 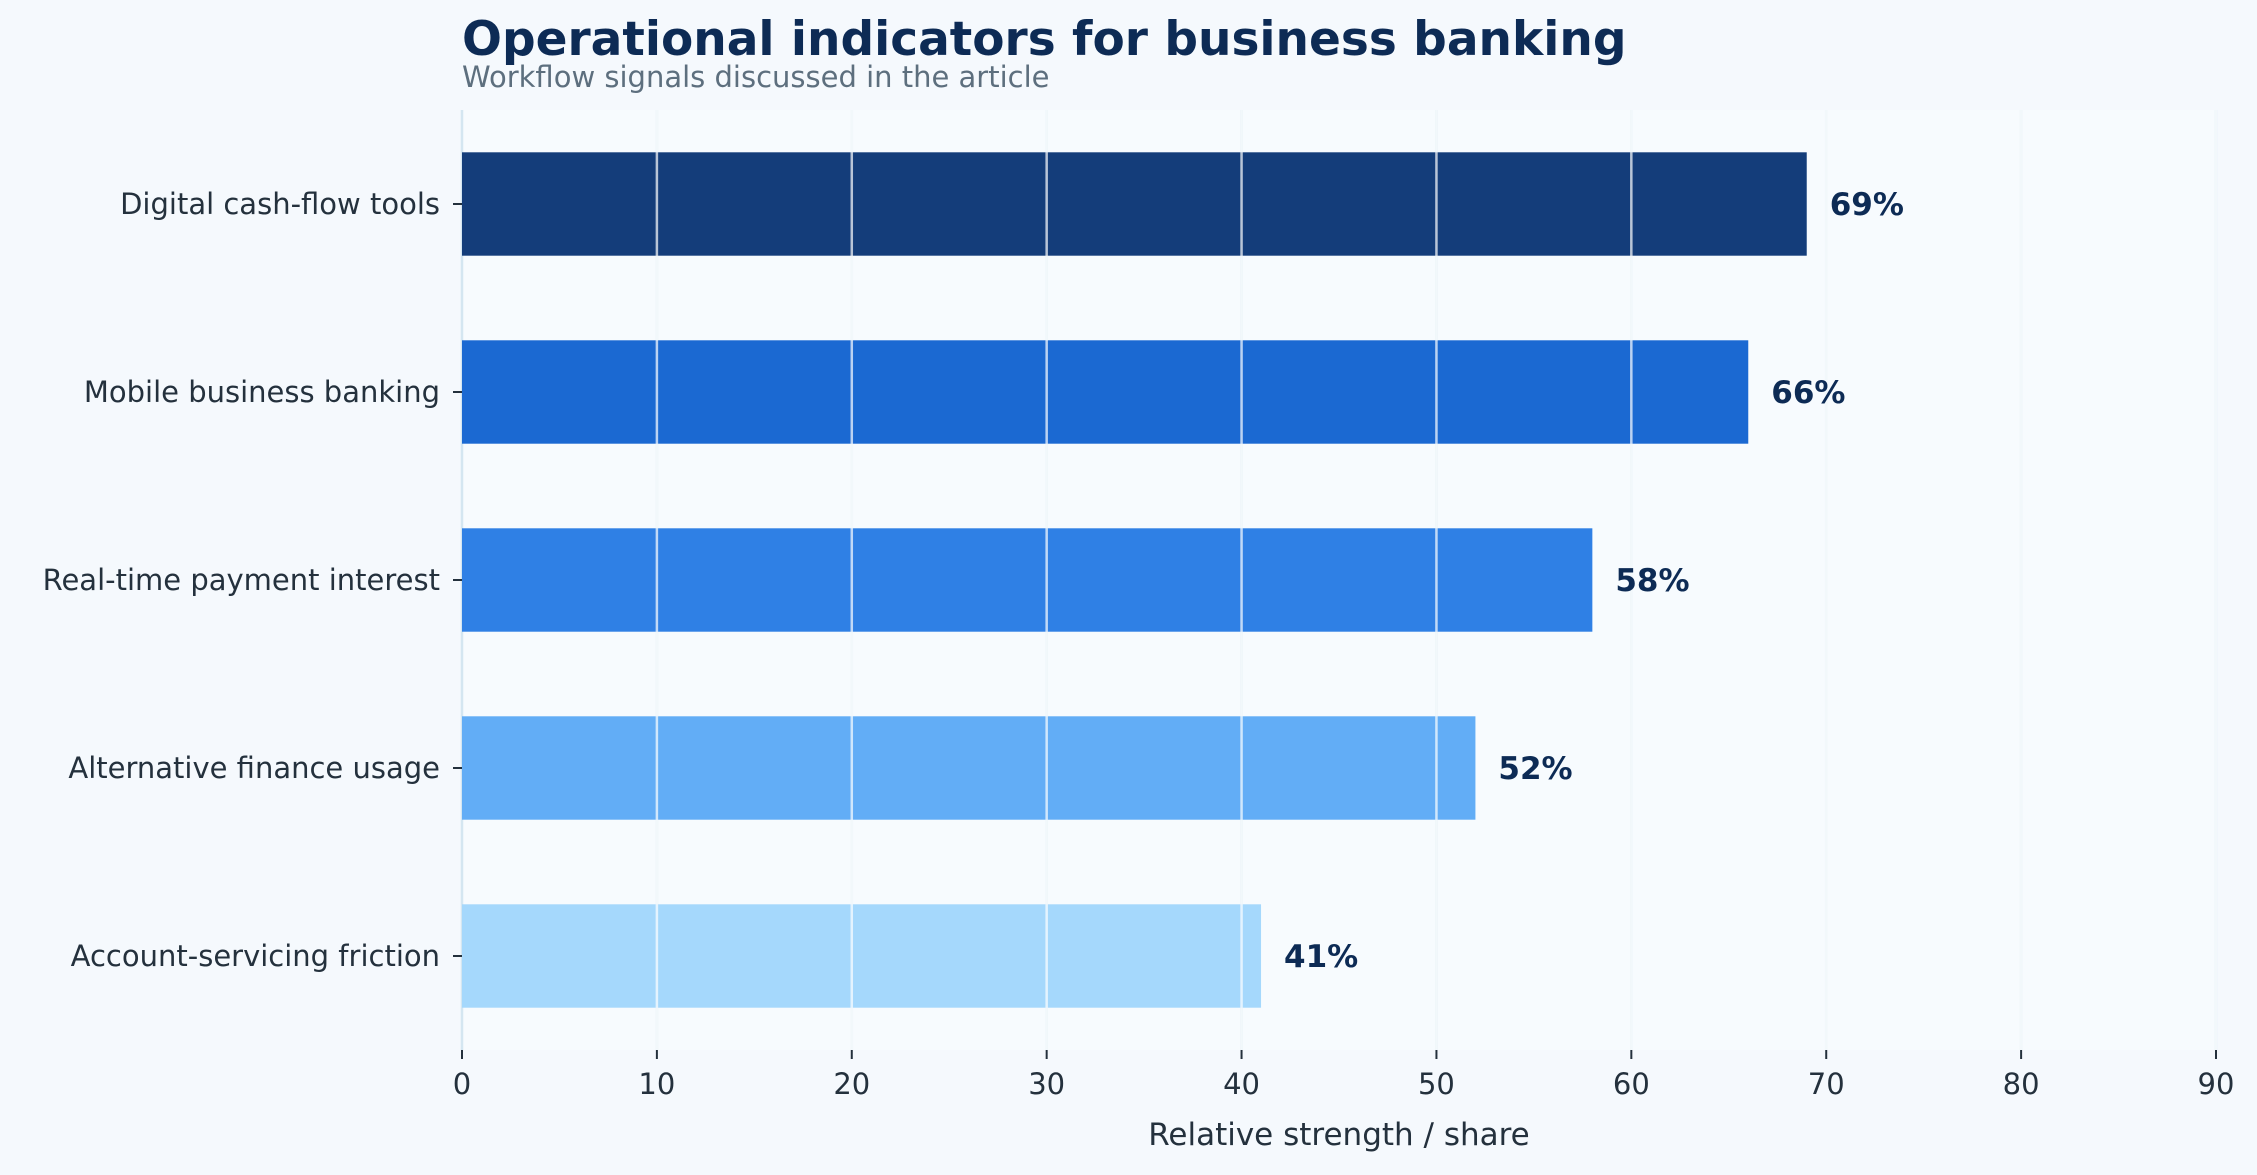 I want to click on x-axis-title: Relative strength / share, so click(x=1339, y=1135).